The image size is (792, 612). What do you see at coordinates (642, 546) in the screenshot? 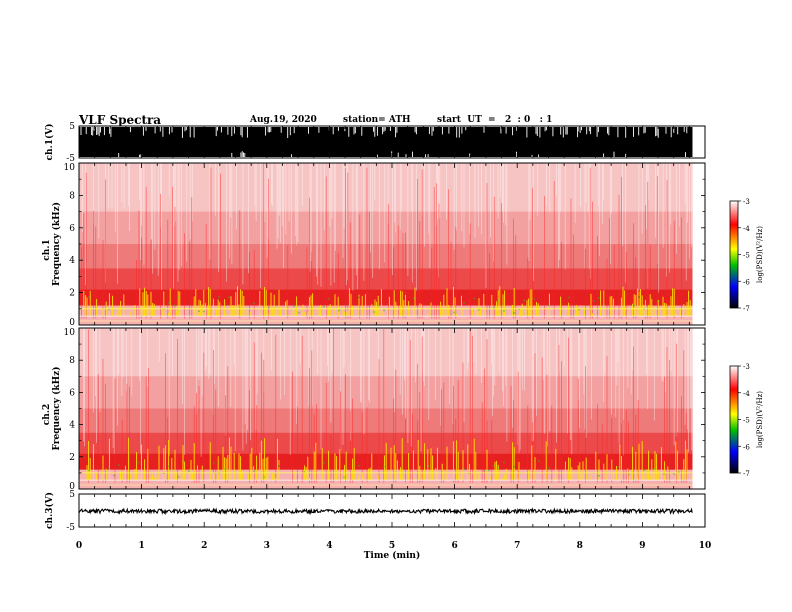
I see `x-tick-label: 9` at bounding box center [642, 546].